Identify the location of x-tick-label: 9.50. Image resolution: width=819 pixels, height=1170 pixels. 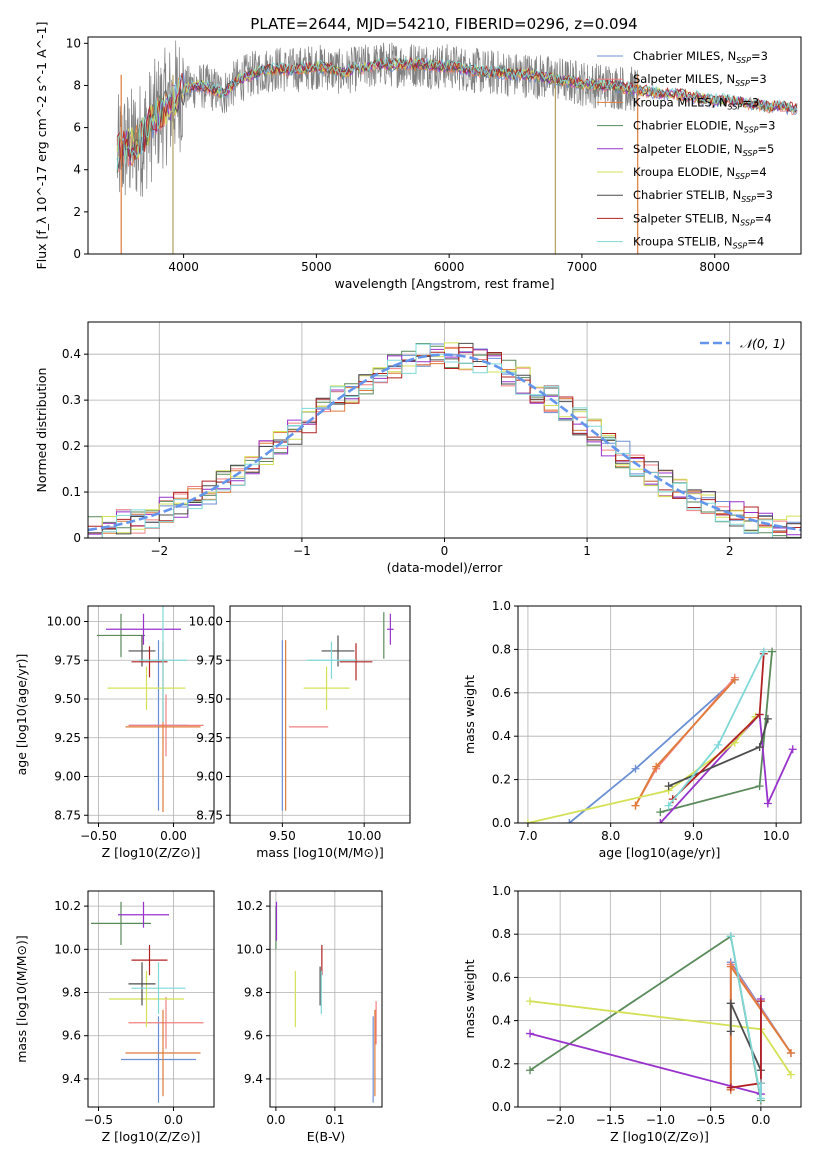
(282, 836).